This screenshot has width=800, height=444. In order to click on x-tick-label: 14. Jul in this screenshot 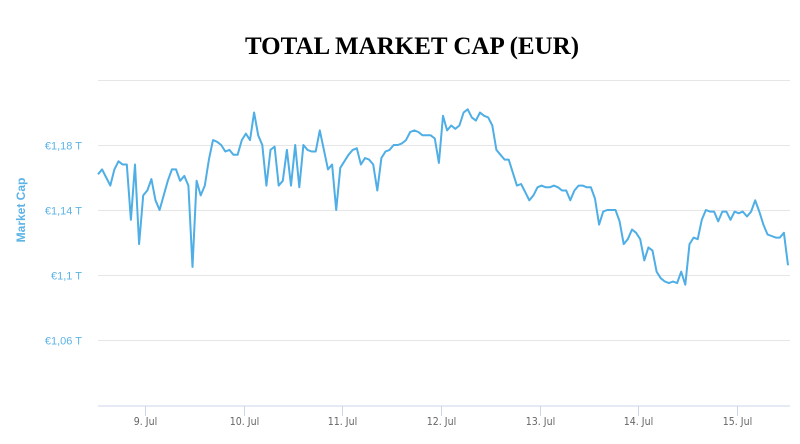, I will do `click(638, 422)`.